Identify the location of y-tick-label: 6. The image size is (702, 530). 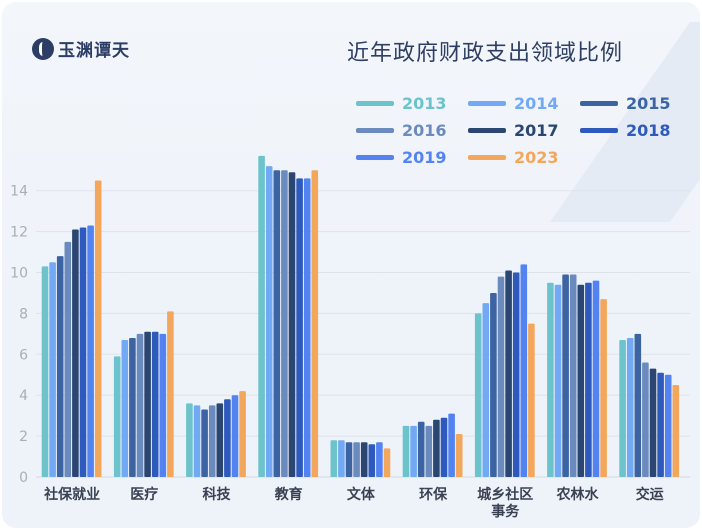
(23, 355).